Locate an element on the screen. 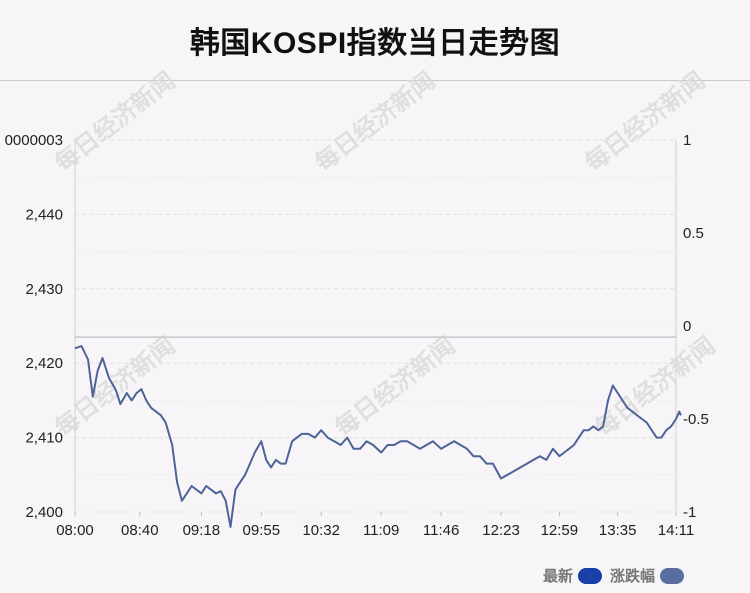 This screenshot has width=750, height=593. legend-item-change: 涨跌幅 is located at coordinates (647, 575).